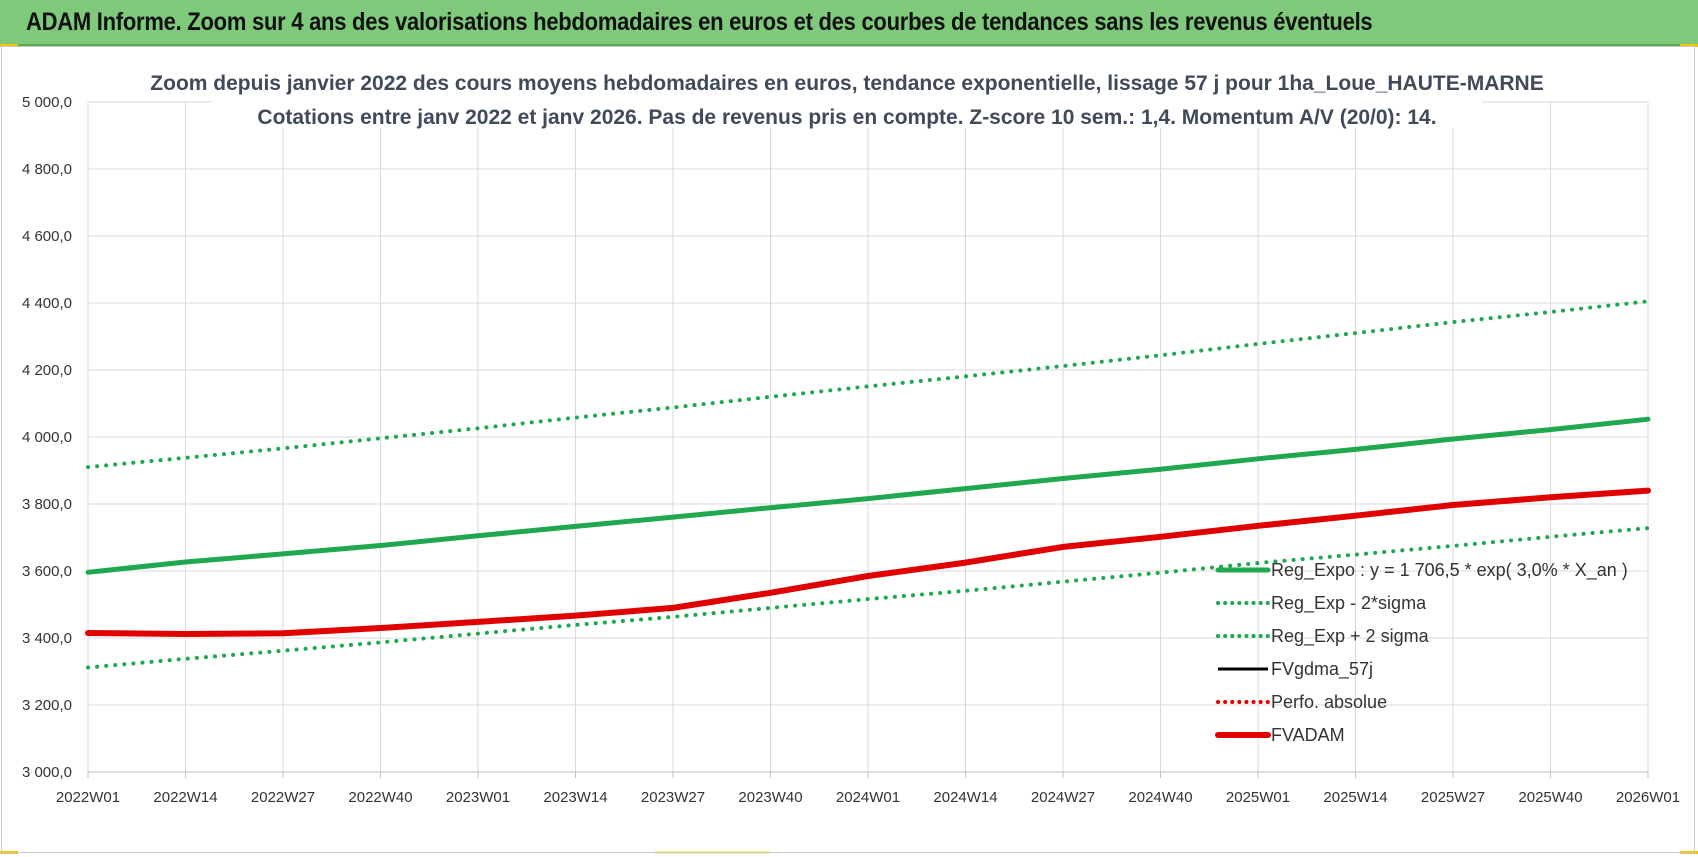 The width and height of the screenshot is (1698, 857). What do you see at coordinates (1355, 797) in the screenshot?
I see `x-tick-label: 2025W14` at bounding box center [1355, 797].